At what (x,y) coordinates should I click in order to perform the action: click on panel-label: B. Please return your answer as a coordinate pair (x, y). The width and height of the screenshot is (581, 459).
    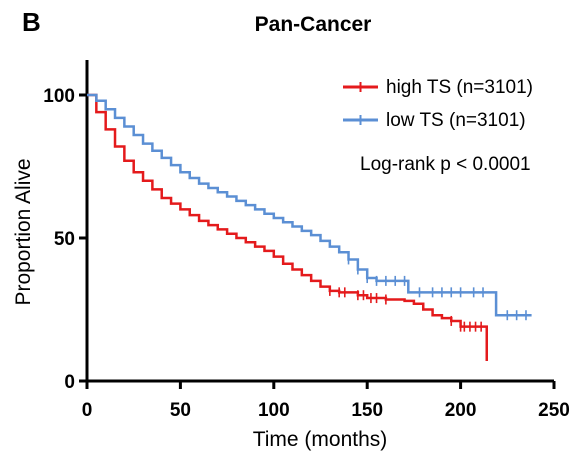
    Looking at the image, I should click on (31, 22).